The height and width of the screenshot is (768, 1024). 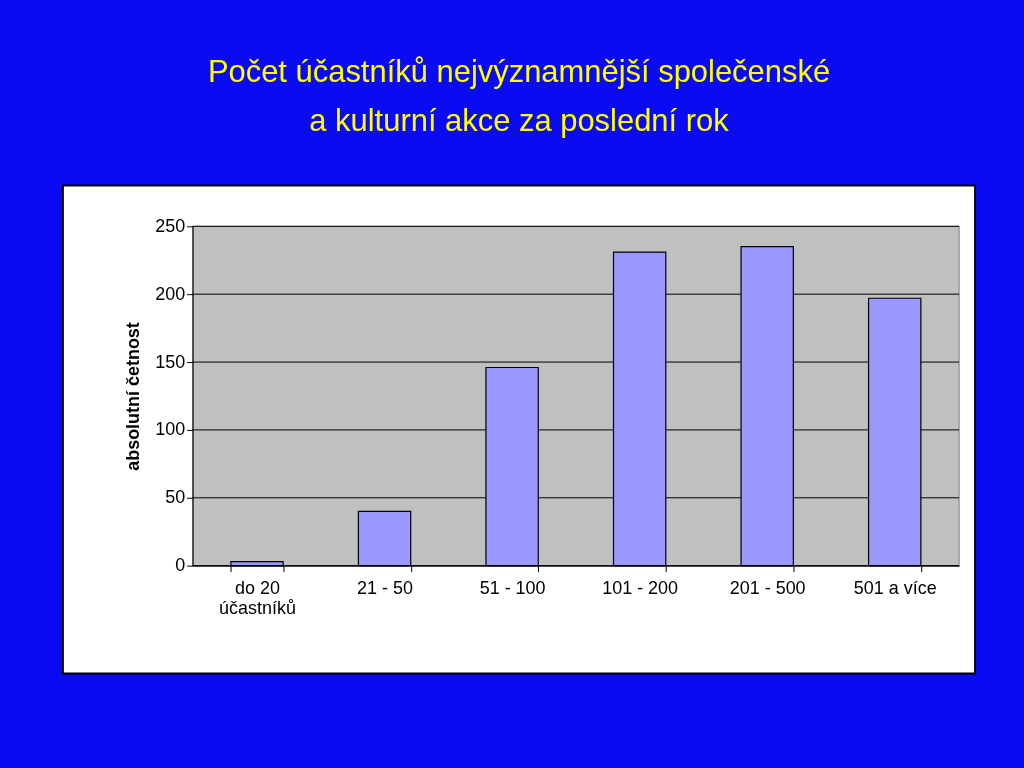 What do you see at coordinates (640, 588) in the screenshot?
I see `x-tick-label: 101 - 200` at bounding box center [640, 588].